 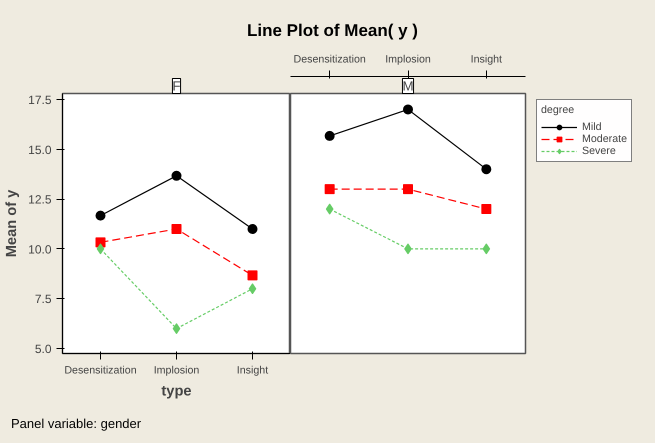 What do you see at coordinates (12, 223) in the screenshot?
I see `y-axis-title: Mean of y` at bounding box center [12, 223].